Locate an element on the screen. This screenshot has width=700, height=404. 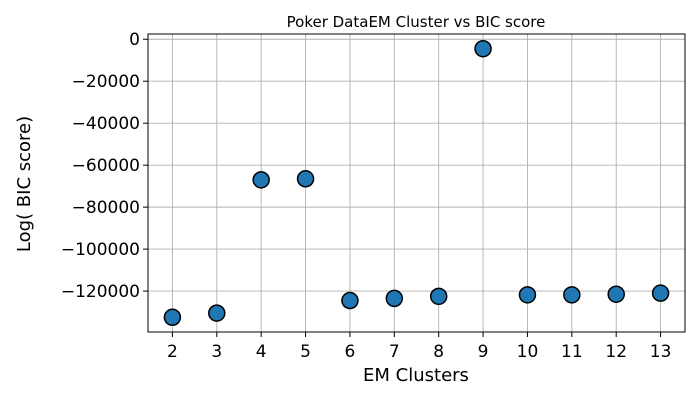
x-tick-label: 4 is located at coordinates (261, 352).